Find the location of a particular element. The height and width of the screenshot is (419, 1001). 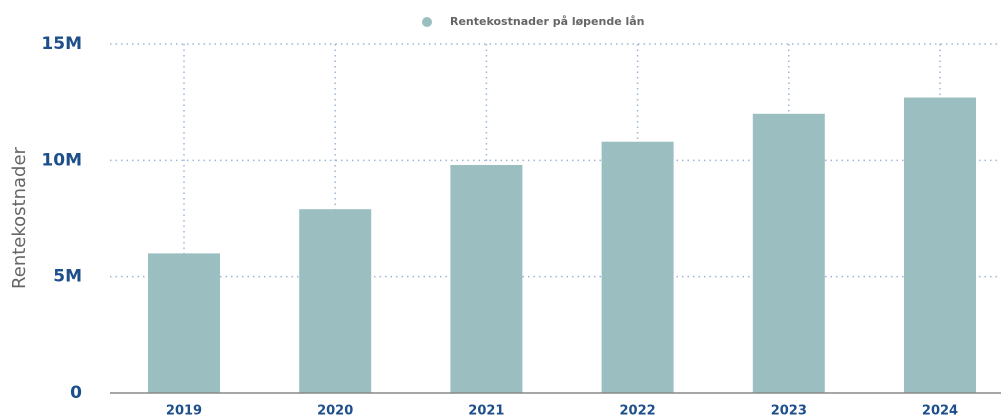

y-tick-label: 5M is located at coordinates (67, 277).